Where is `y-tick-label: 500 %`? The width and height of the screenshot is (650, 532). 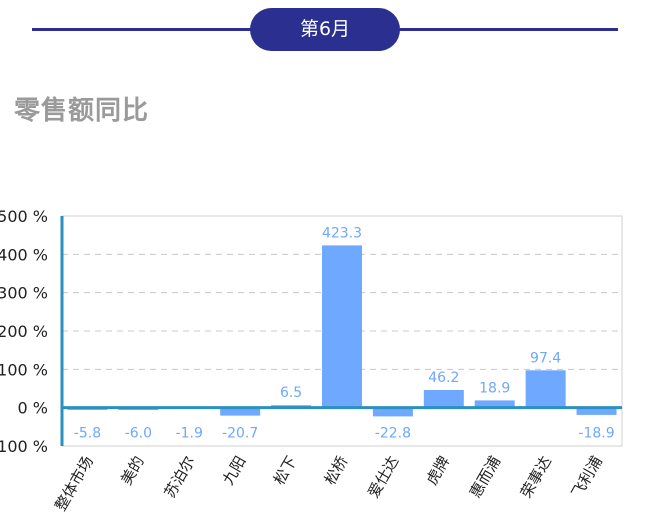 y-tick-label: 500 % is located at coordinates (24, 216).